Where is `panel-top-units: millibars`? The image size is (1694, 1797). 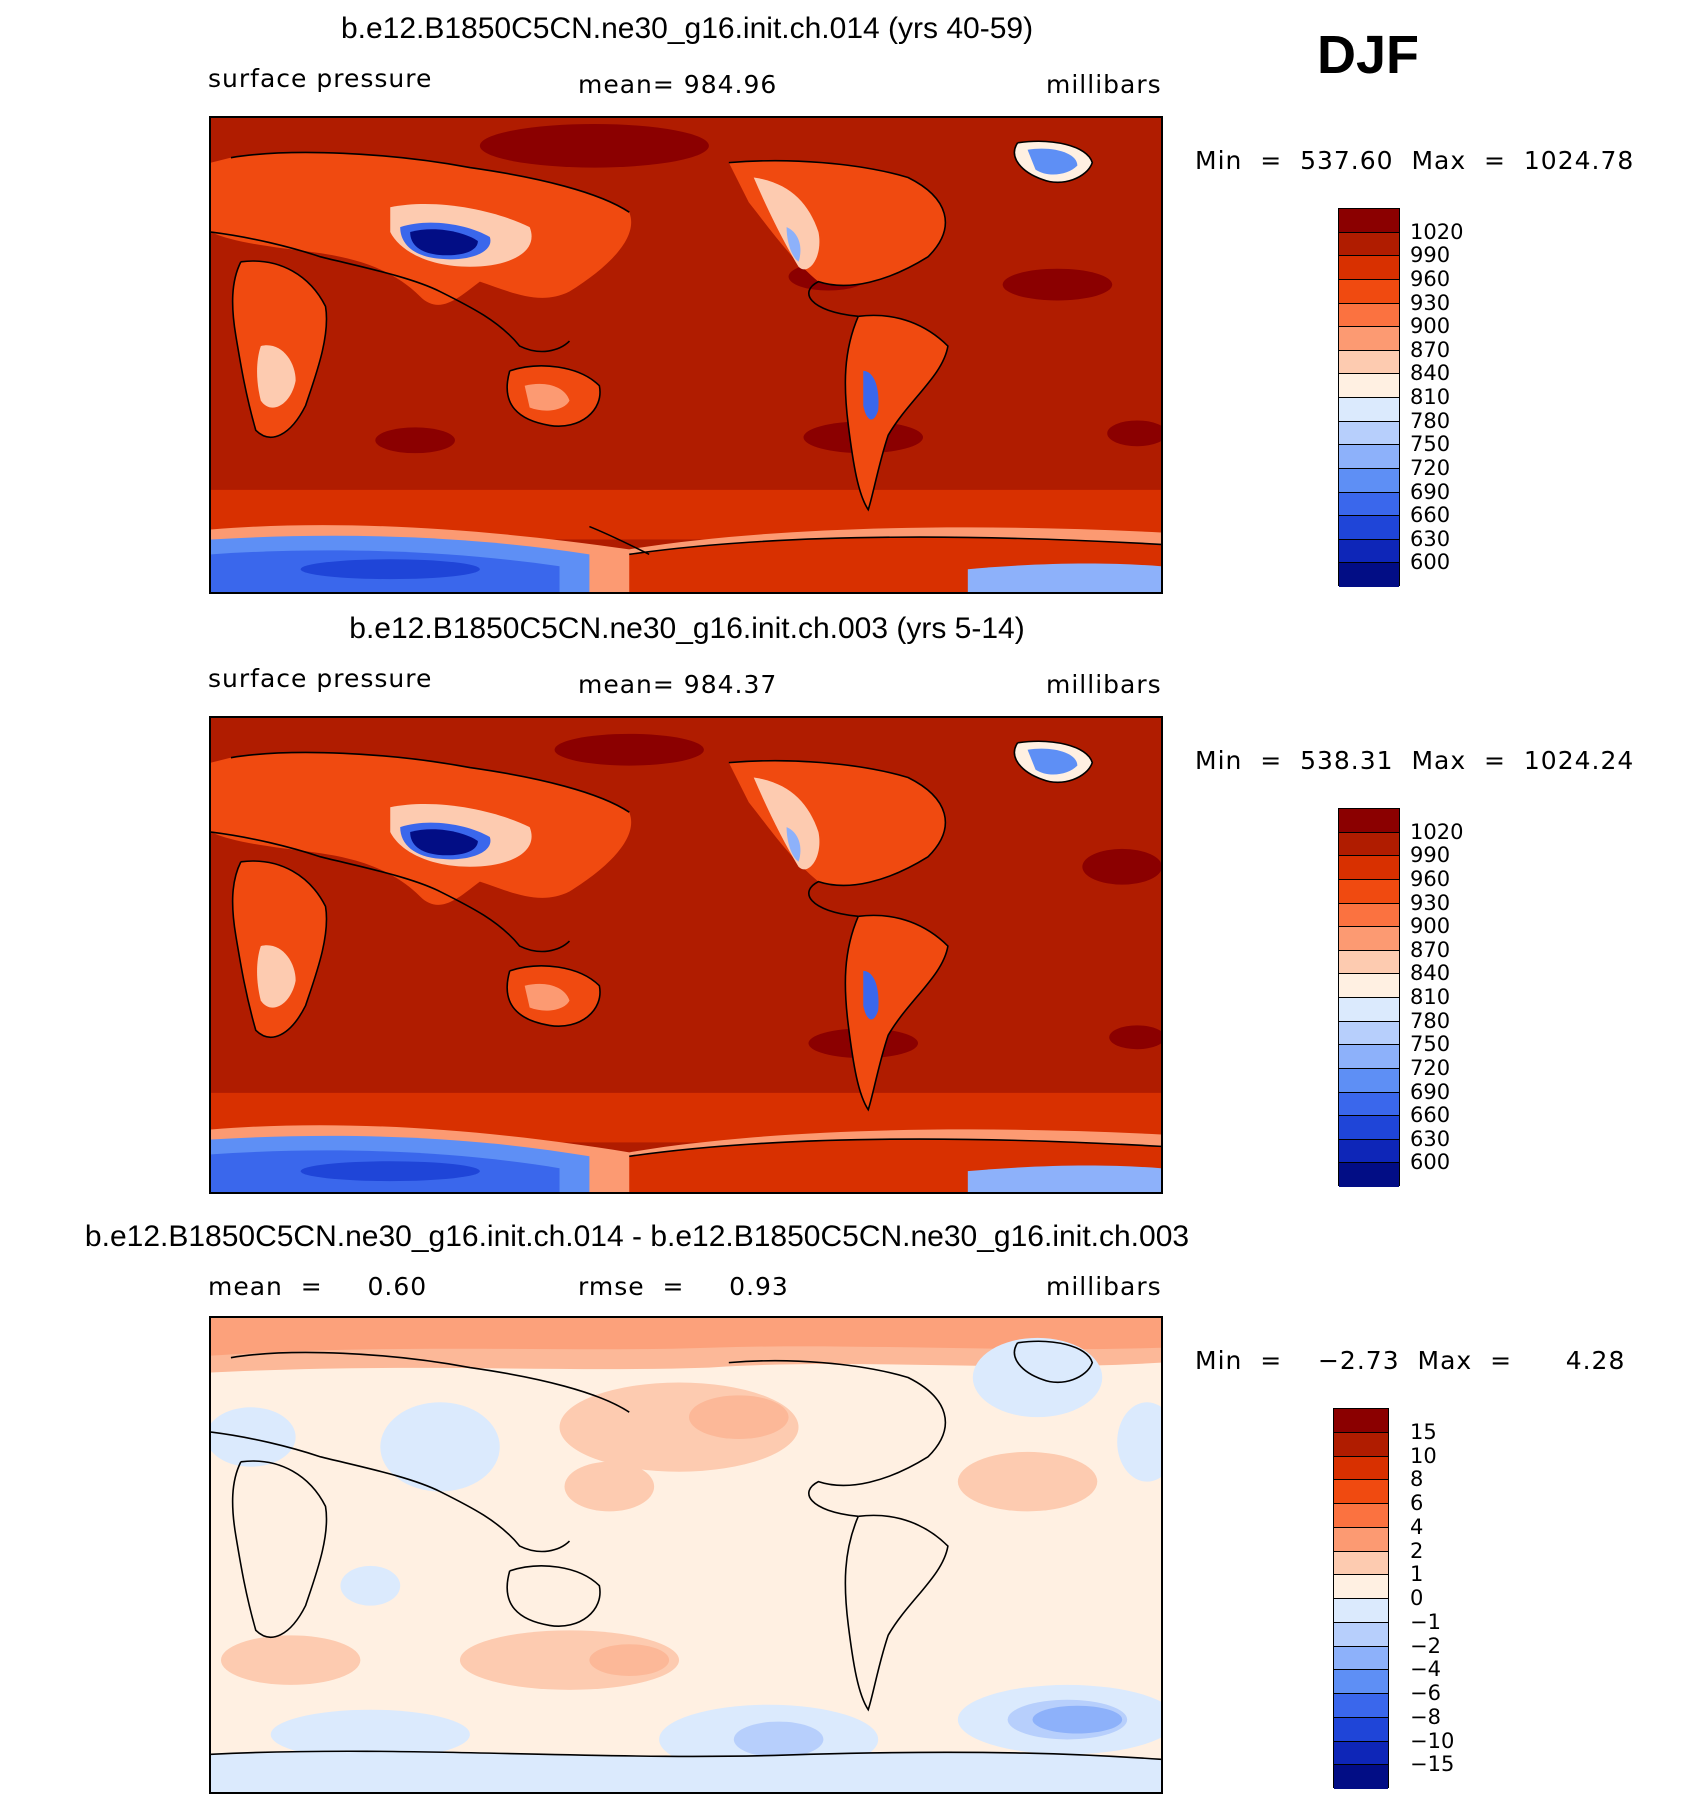
panel-top-units: millibars is located at coordinates (1104, 84).